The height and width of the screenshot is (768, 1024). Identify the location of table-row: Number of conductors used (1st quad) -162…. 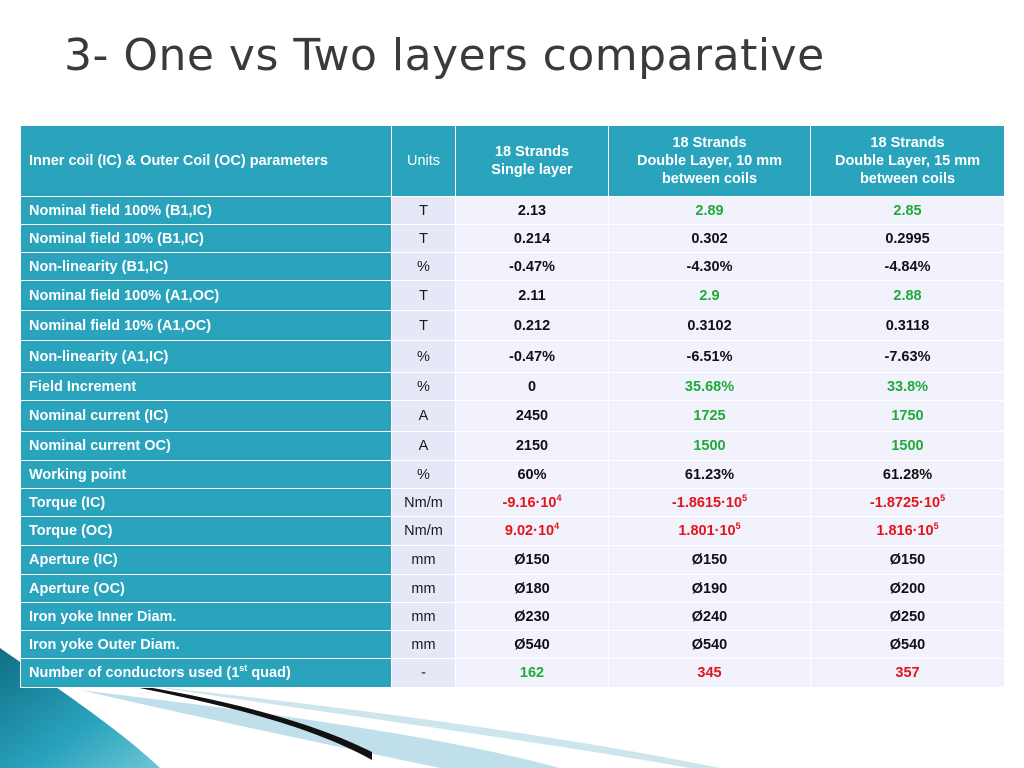
(512, 673).